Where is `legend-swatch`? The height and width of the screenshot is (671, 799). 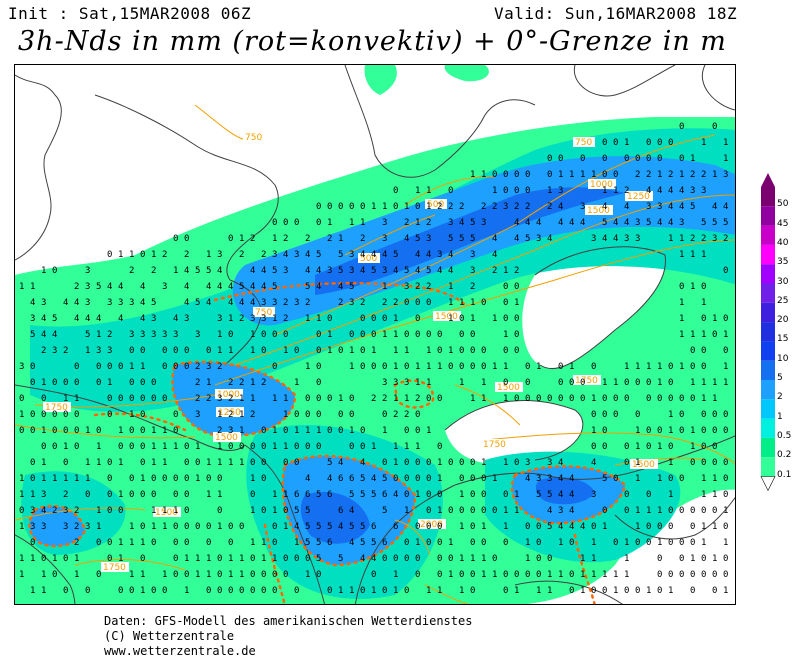
legend-swatch is located at coordinates (768, 274).